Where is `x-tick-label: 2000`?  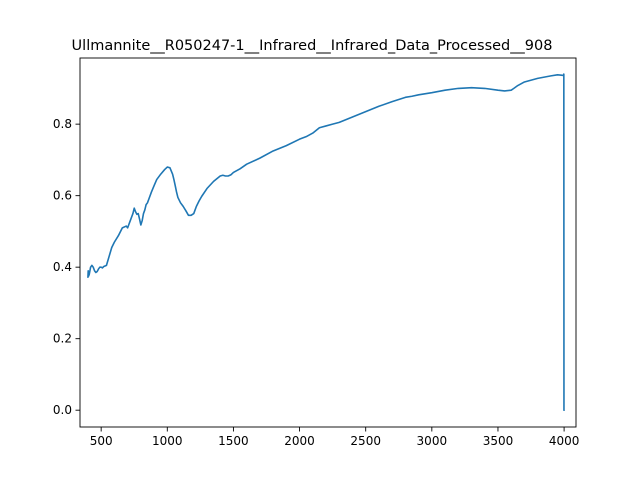 x-tick-label: 2000 is located at coordinates (299, 441).